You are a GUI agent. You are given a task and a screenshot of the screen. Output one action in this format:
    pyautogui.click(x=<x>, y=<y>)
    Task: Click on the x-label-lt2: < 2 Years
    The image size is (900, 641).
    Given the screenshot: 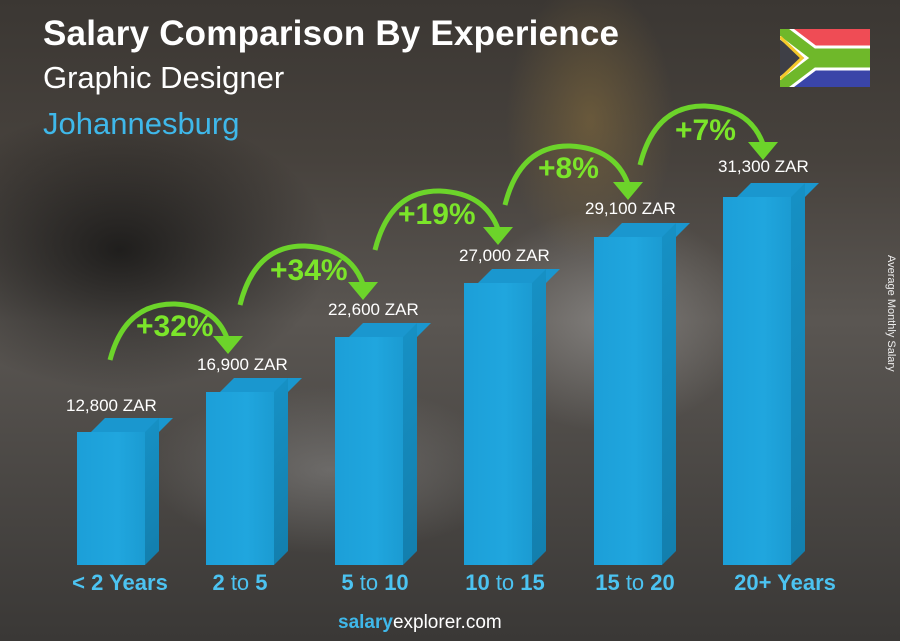 What is the action you would take?
    pyautogui.click(x=120, y=582)
    